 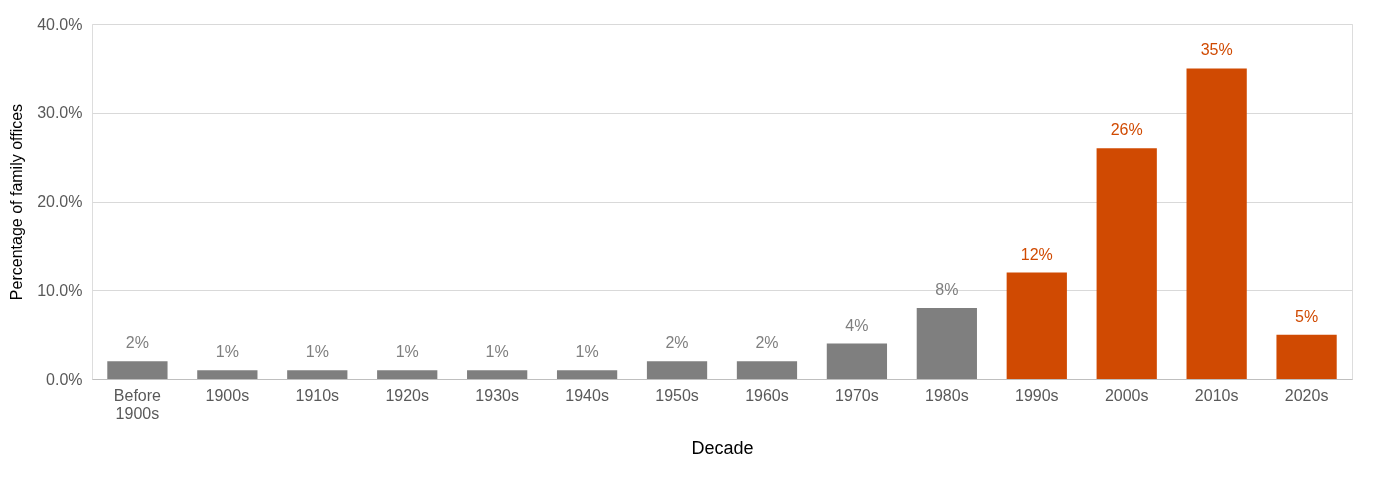 I want to click on data-label: 35%, so click(x=1216, y=50).